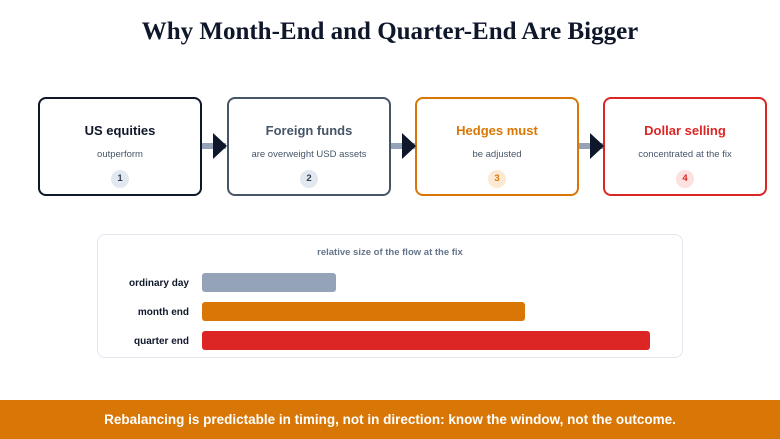 This screenshot has height=439, width=780. Describe the element at coordinates (120, 130) in the screenshot. I see `step-heading: US equities` at that location.